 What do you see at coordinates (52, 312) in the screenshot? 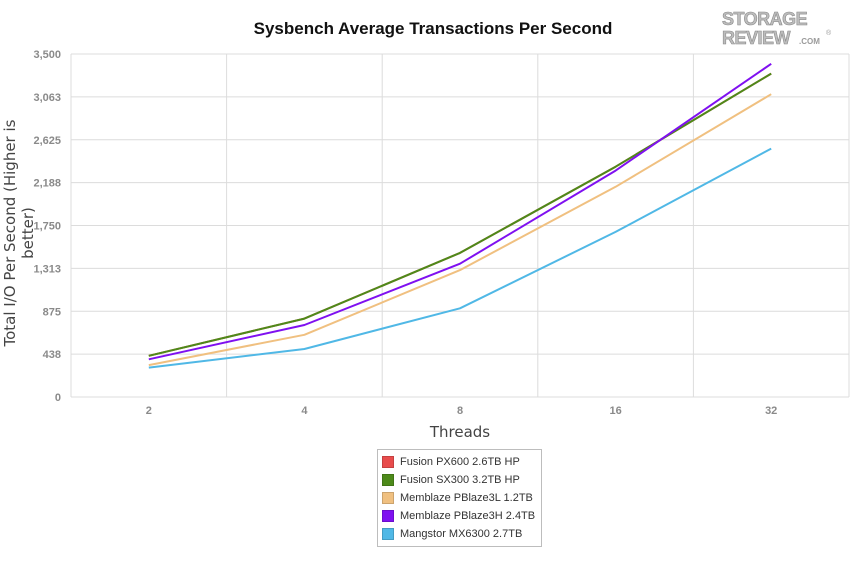
I see `y-tick-label: 875` at bounding box center [52, 312].